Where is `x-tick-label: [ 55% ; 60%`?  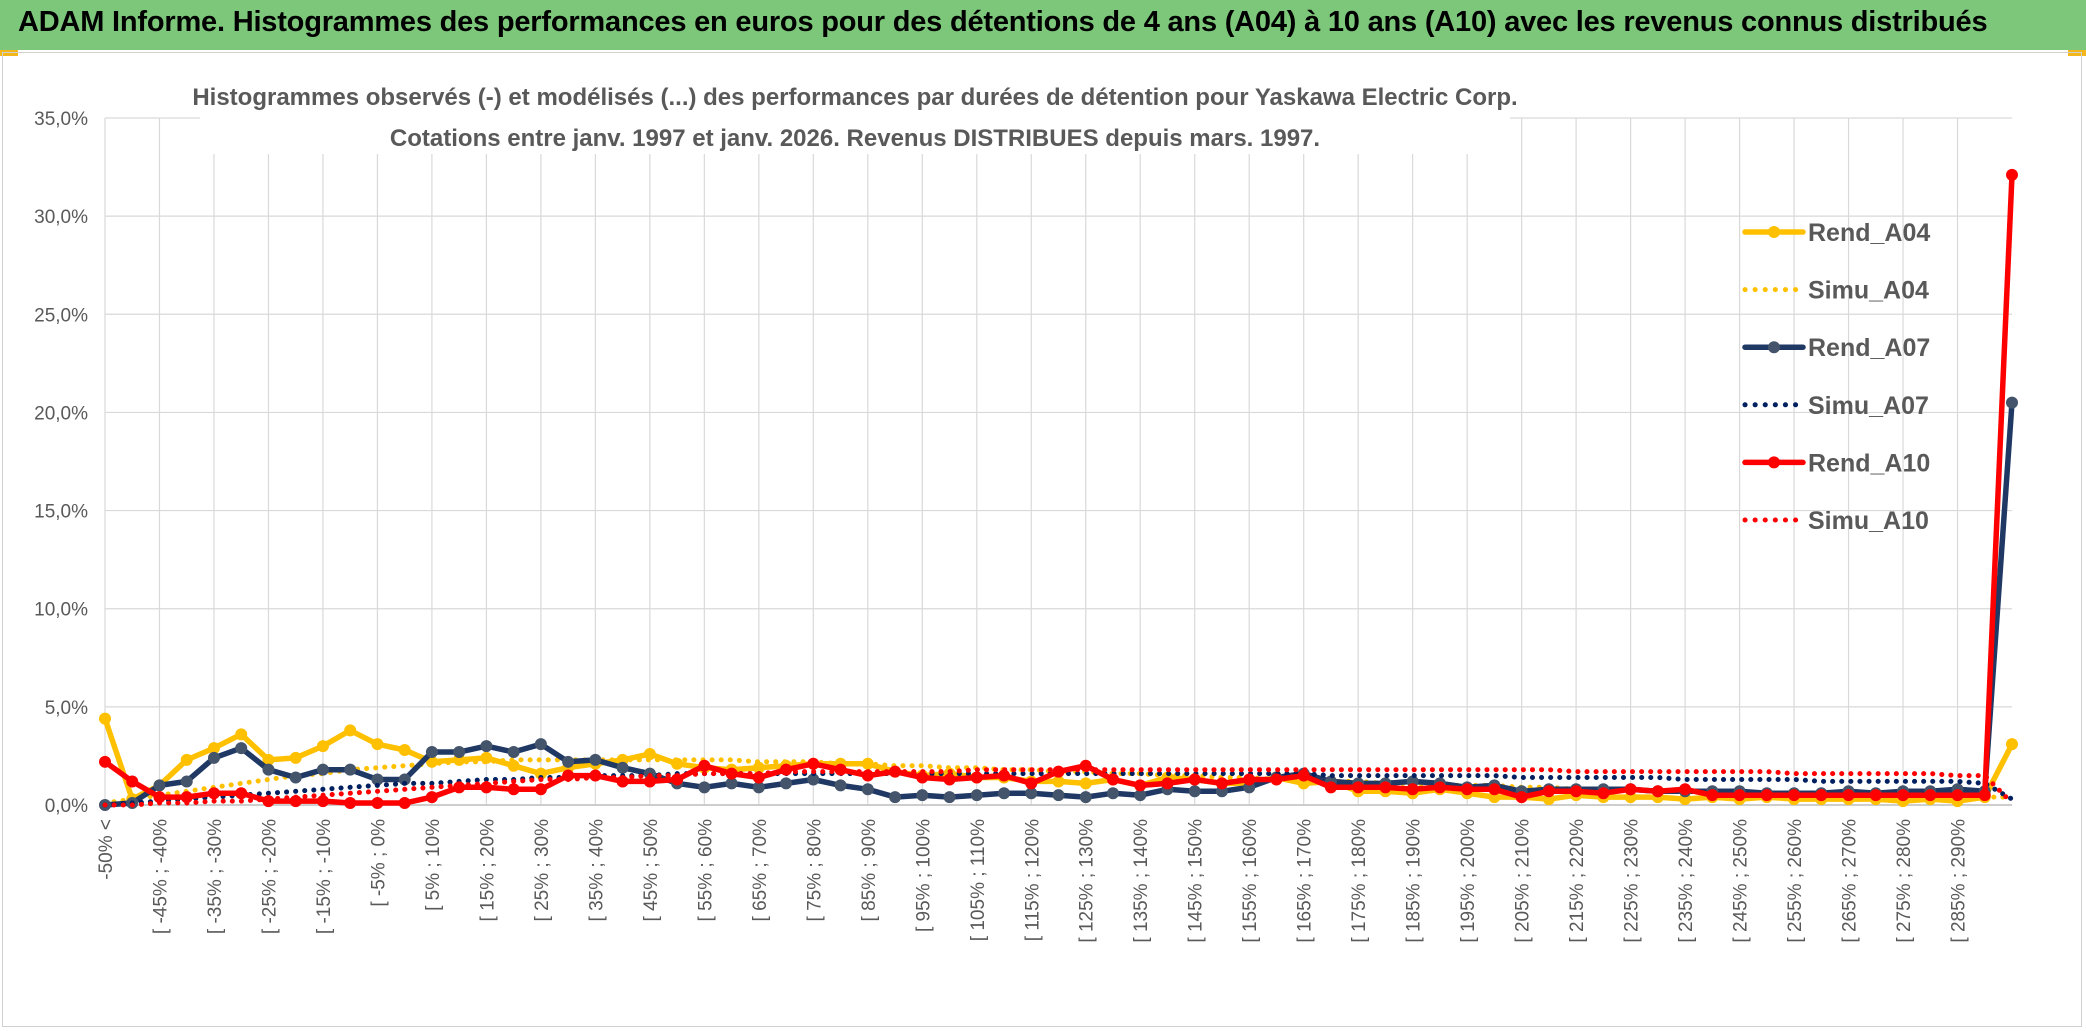 x-tick-label: [ 55% ; 60% is located at coordinates (705, 870).